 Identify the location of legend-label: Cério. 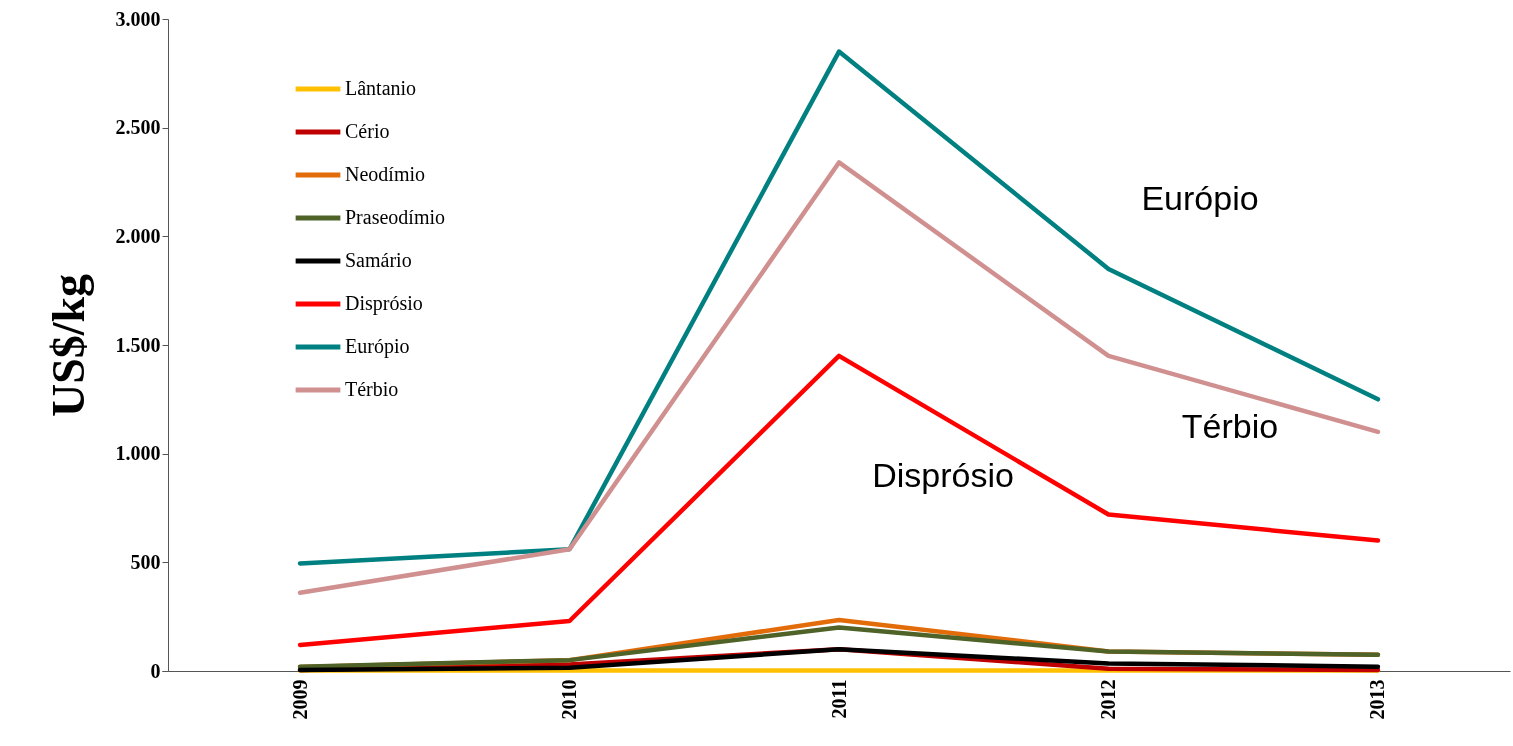
(367, 131).